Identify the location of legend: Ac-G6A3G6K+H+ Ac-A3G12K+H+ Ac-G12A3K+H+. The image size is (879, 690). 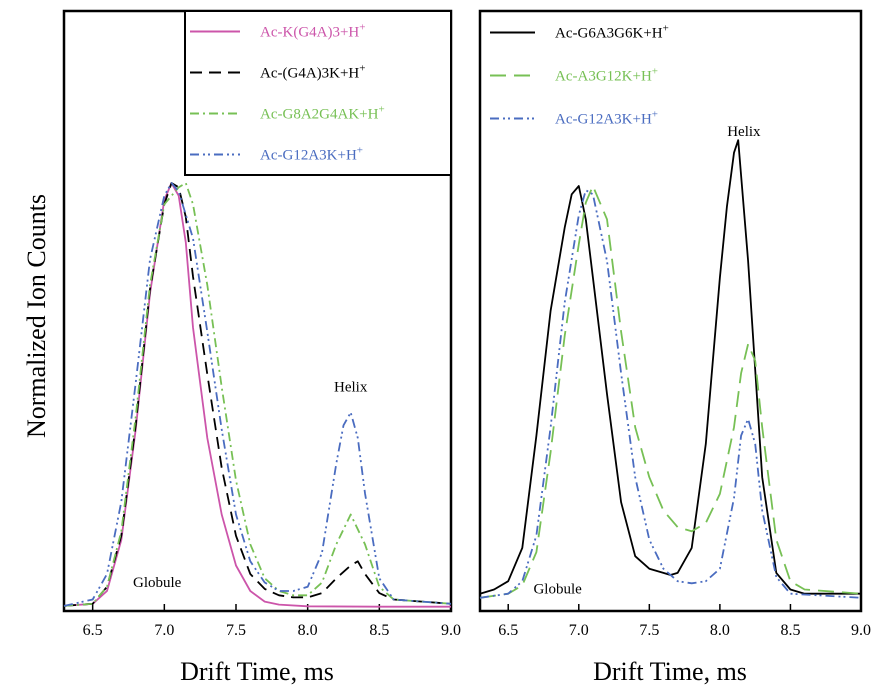
(579, 75).